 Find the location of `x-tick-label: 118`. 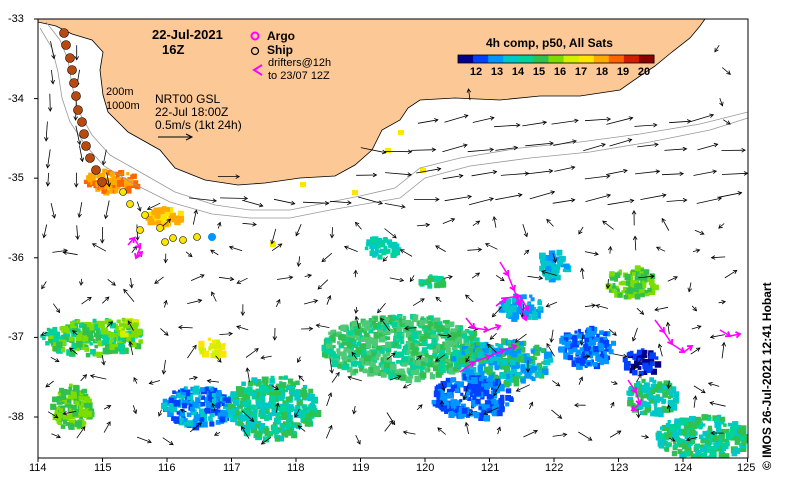

x-tick-label: 118 is located at coordinates (296, 468).